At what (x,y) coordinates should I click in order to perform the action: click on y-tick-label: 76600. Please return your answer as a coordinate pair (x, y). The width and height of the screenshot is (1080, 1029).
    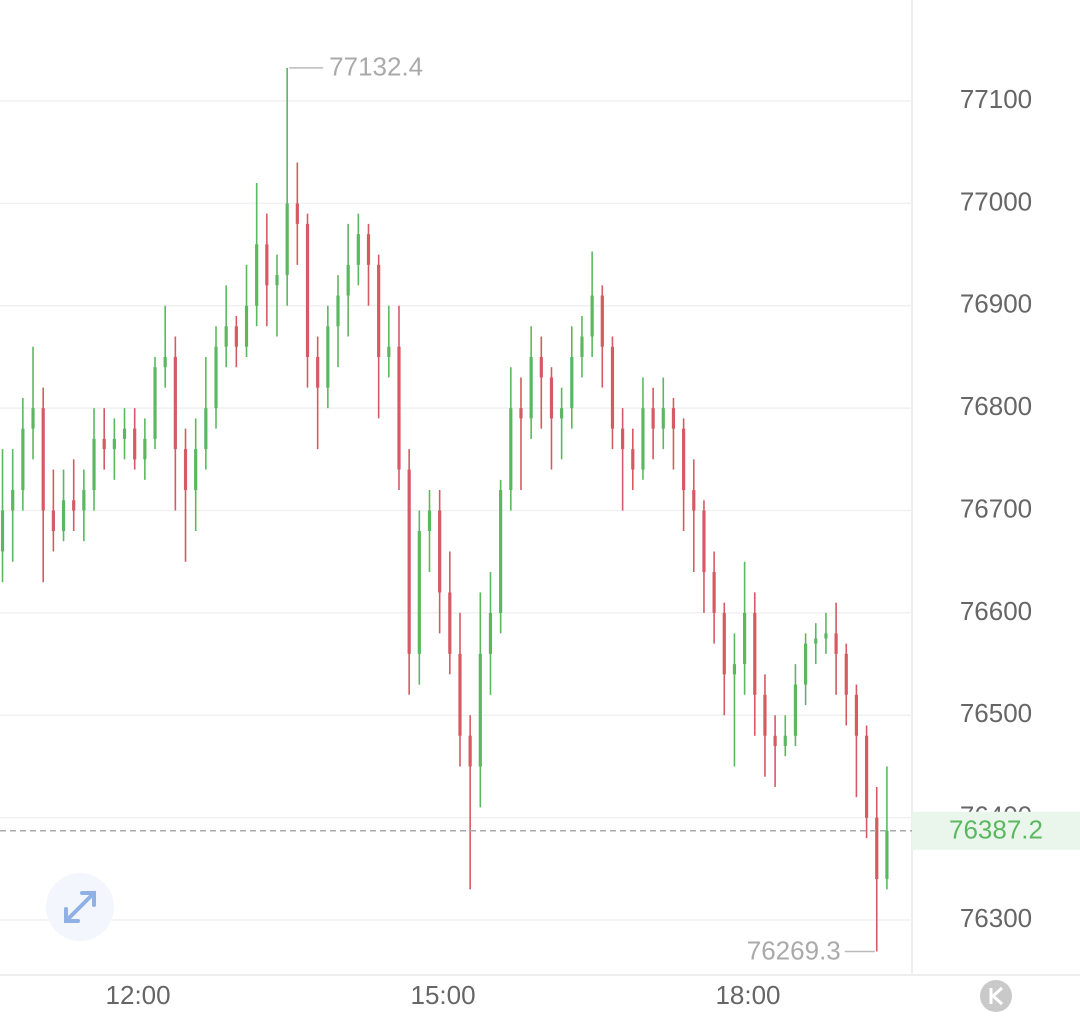
    Looking at the image, I should click on (996, 611).